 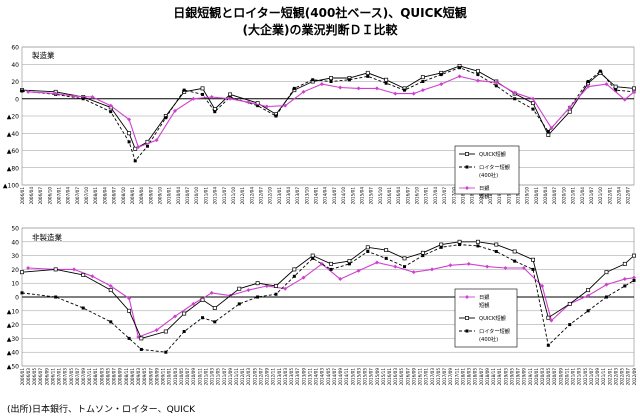 What do you see at coordinates (163, 377) in the screenshot?
I see `x-tick-label: 2009/11` at bounding box center [163, 377].